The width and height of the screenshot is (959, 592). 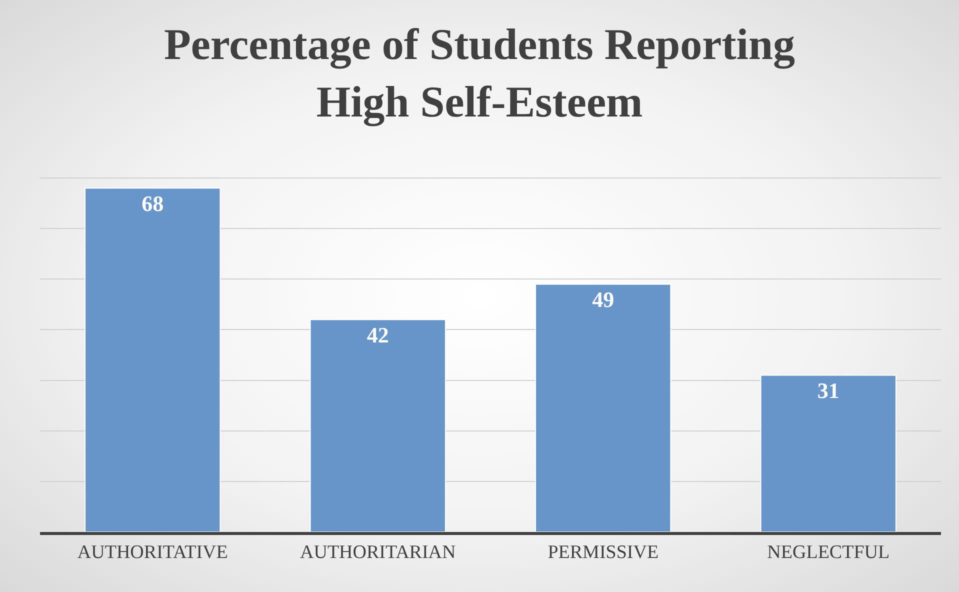 What do you see at coordinates (603, 552) in the screenshot?
I see `x-tick-label: PERMISSIVE` at bounding box center [603, 552].